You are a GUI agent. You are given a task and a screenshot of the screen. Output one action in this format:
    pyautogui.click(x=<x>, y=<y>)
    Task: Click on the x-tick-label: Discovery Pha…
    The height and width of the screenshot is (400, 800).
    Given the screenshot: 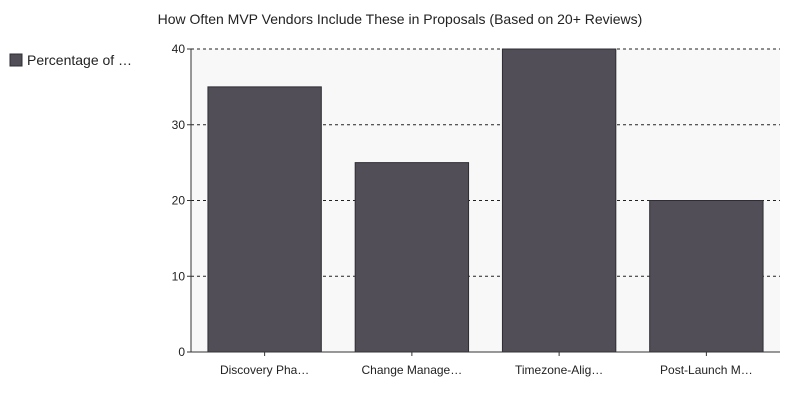 What is the action you would take?
    pyautogui.click(x=264, y=370)
    